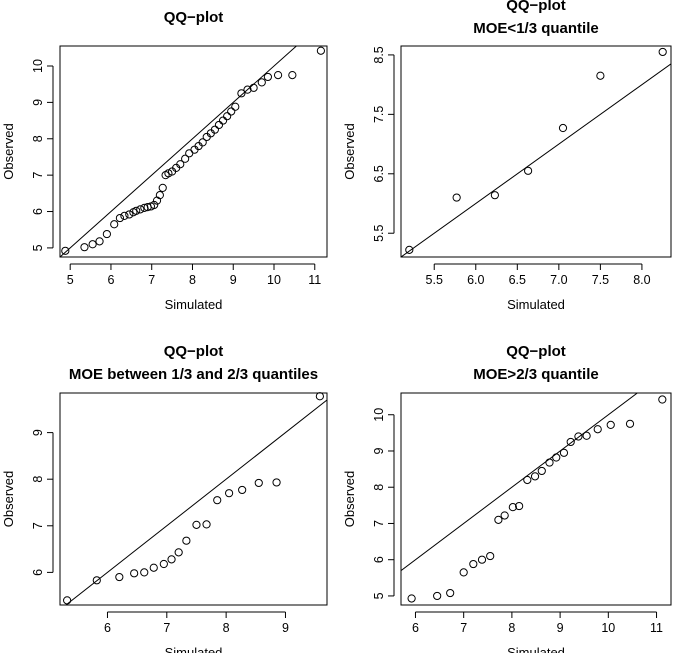 This screenshot has height=653, width=685. What do you see at coordinates (536, 649) in the screenshot?
I see `x-axis-label: Simulated` at bounding box center [536, 649].